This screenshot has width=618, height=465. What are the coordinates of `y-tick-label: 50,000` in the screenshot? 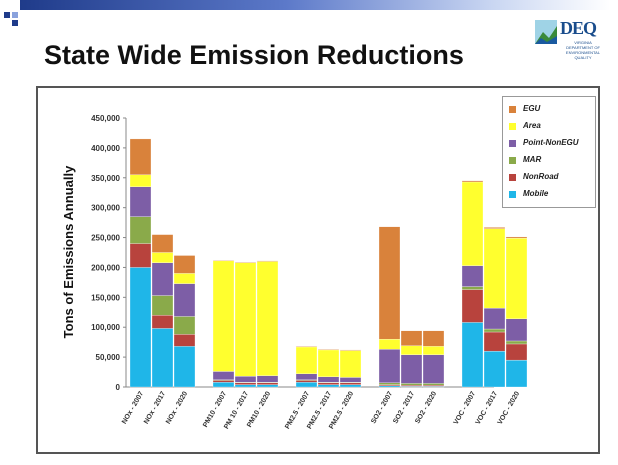 It's located at (108, 357).